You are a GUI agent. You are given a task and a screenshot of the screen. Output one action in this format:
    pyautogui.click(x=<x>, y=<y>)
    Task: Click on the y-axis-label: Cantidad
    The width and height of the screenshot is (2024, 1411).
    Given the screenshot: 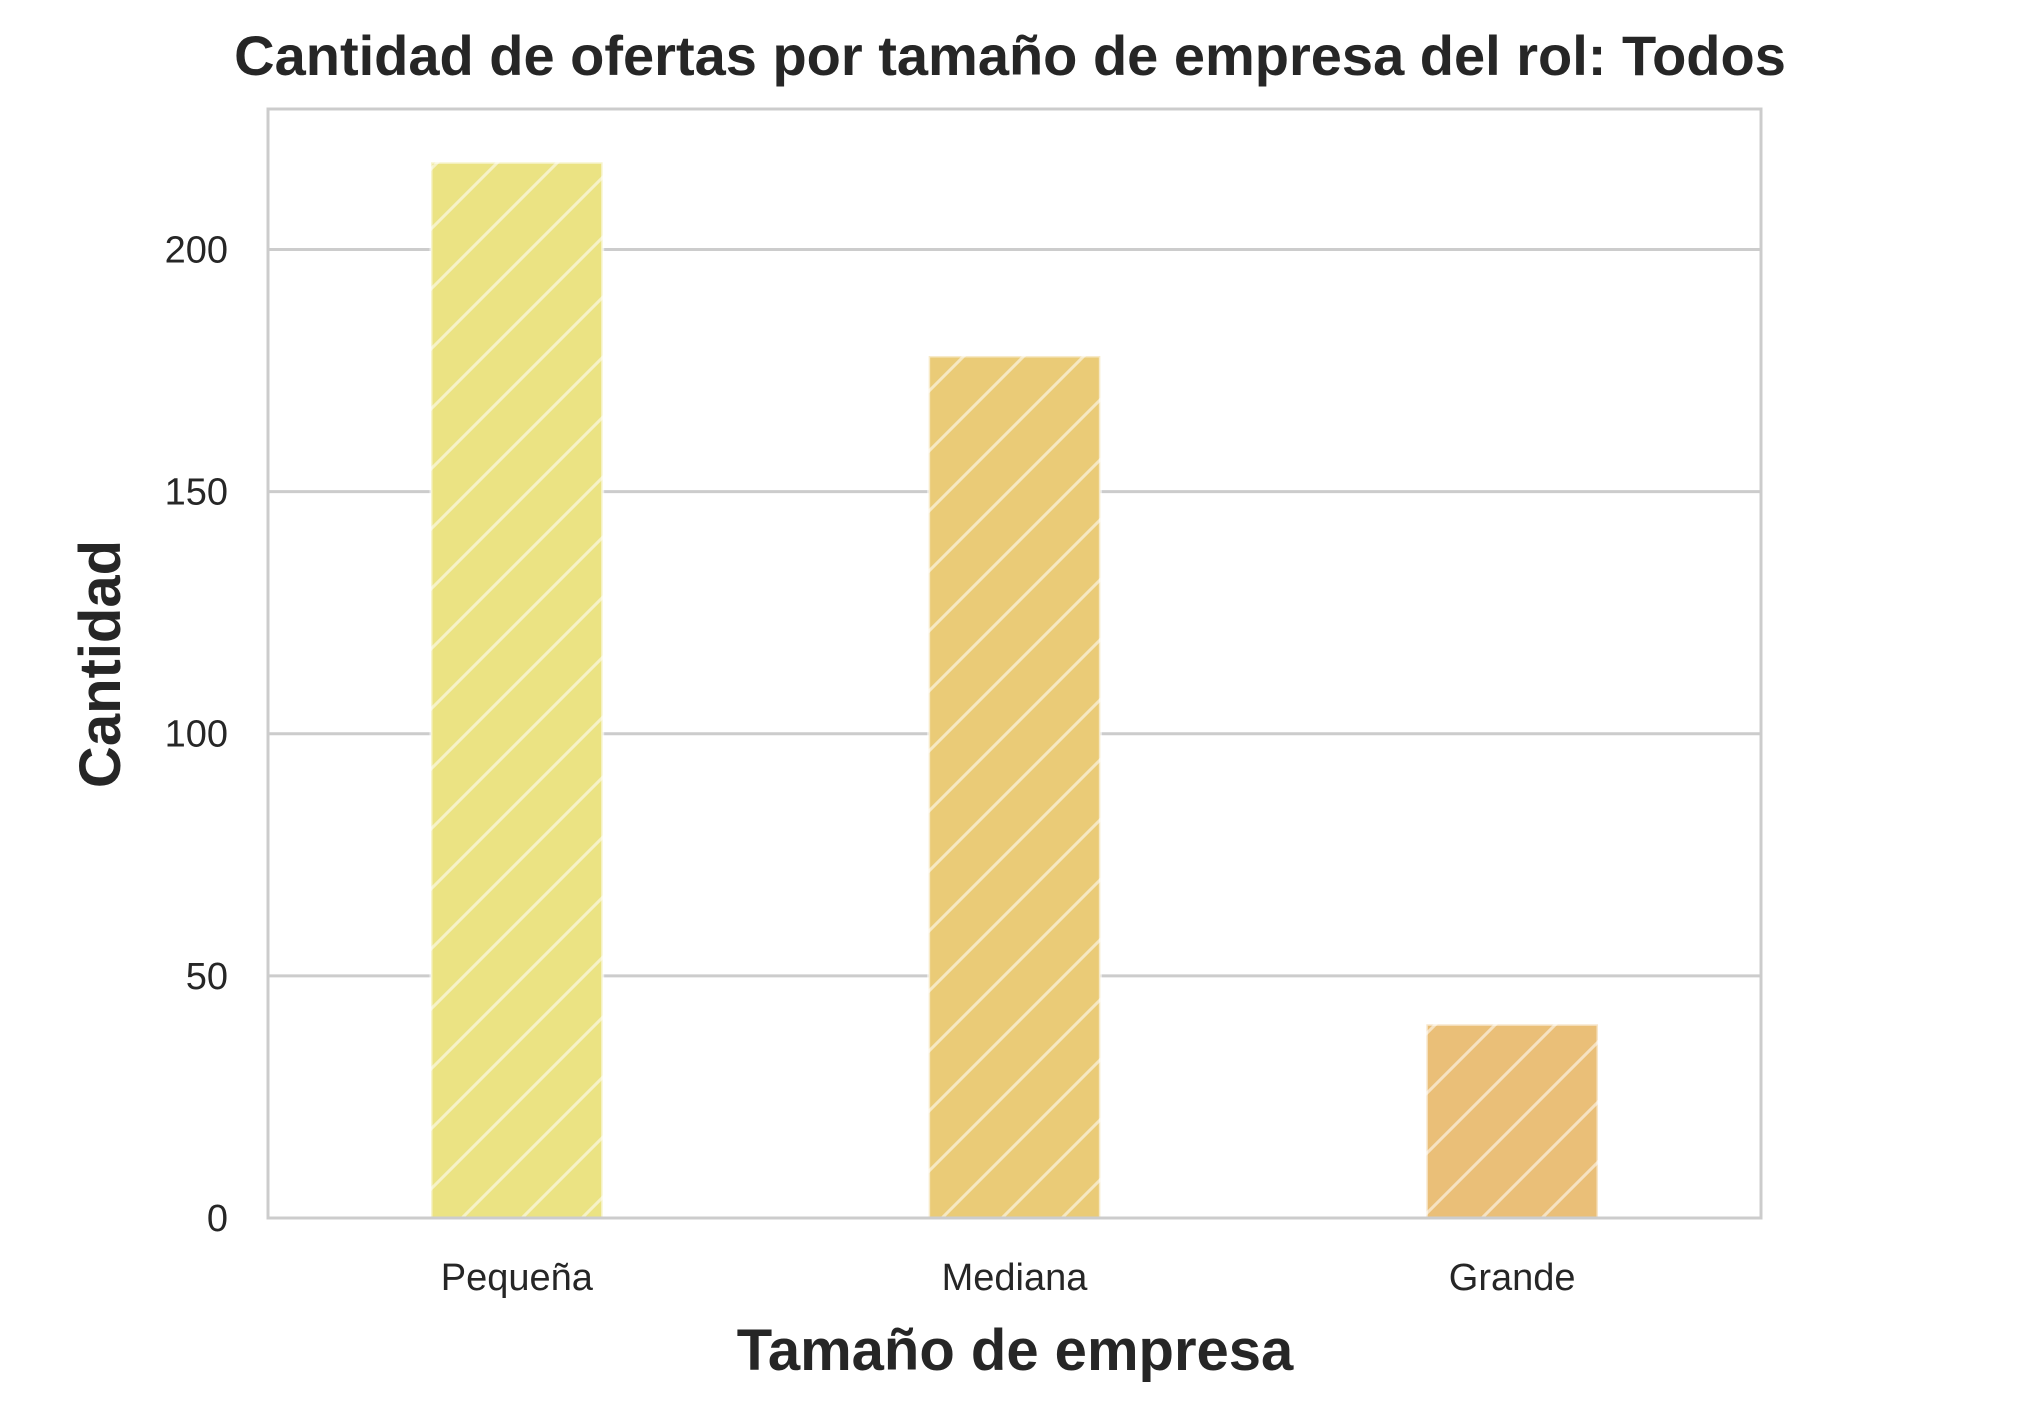 What is the action you would take?
    pyautogui.click(x=100, y=664)
    